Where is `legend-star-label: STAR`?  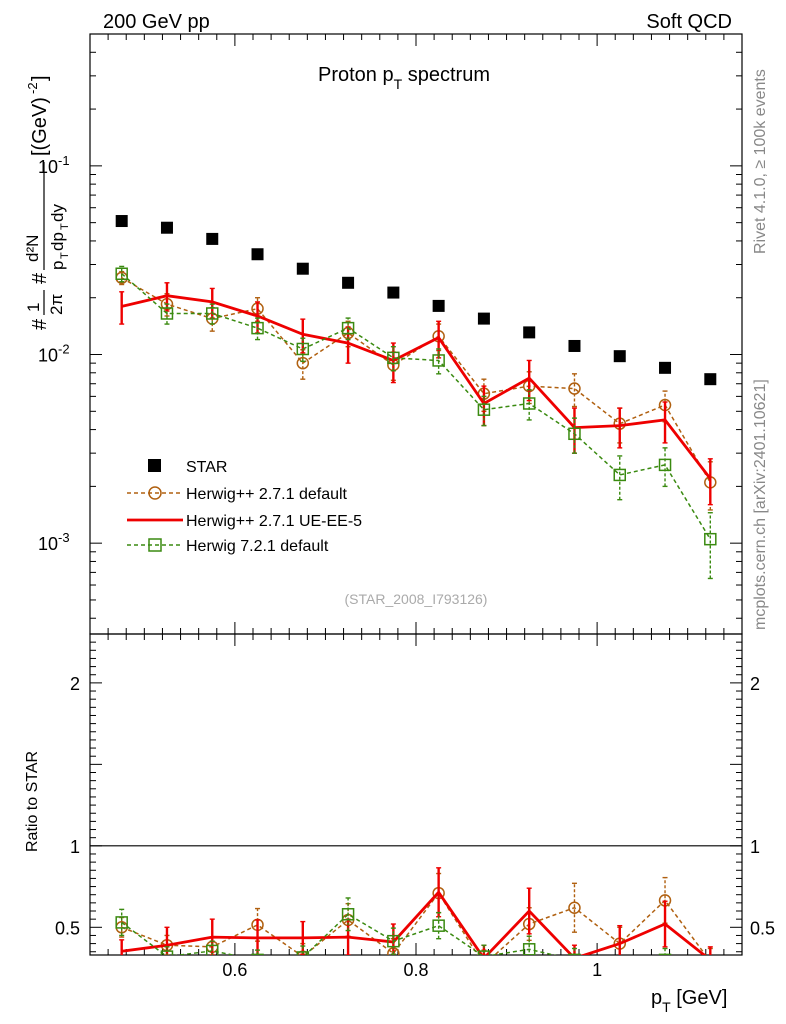
legend-star-label: STAR is located at coordinates (206, 467).